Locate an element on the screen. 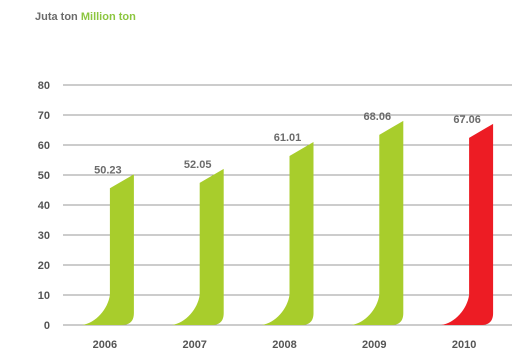  bar-2007 is located at coordinates (197, 246).